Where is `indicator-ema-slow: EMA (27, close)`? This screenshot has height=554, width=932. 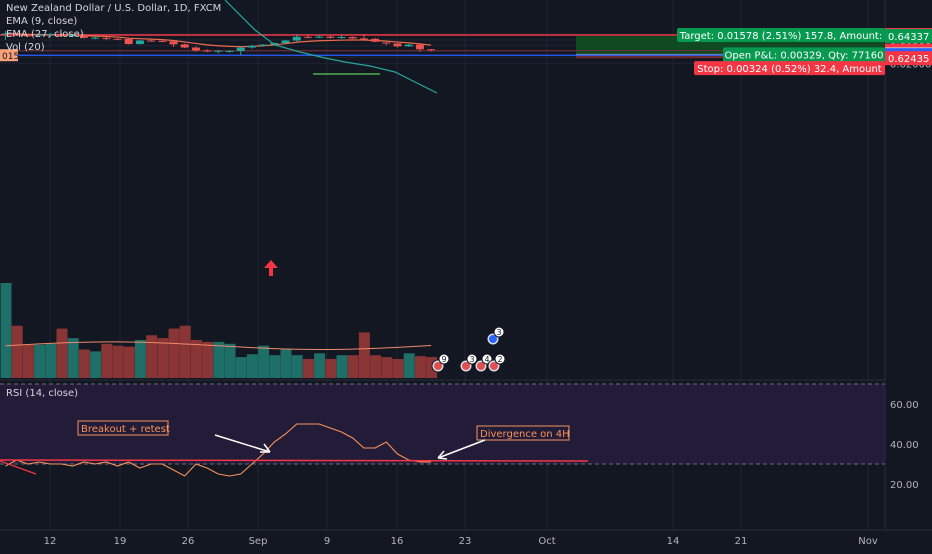
indicator-ema-slow: EMA (27, close) is located at coordinates (45, 34).